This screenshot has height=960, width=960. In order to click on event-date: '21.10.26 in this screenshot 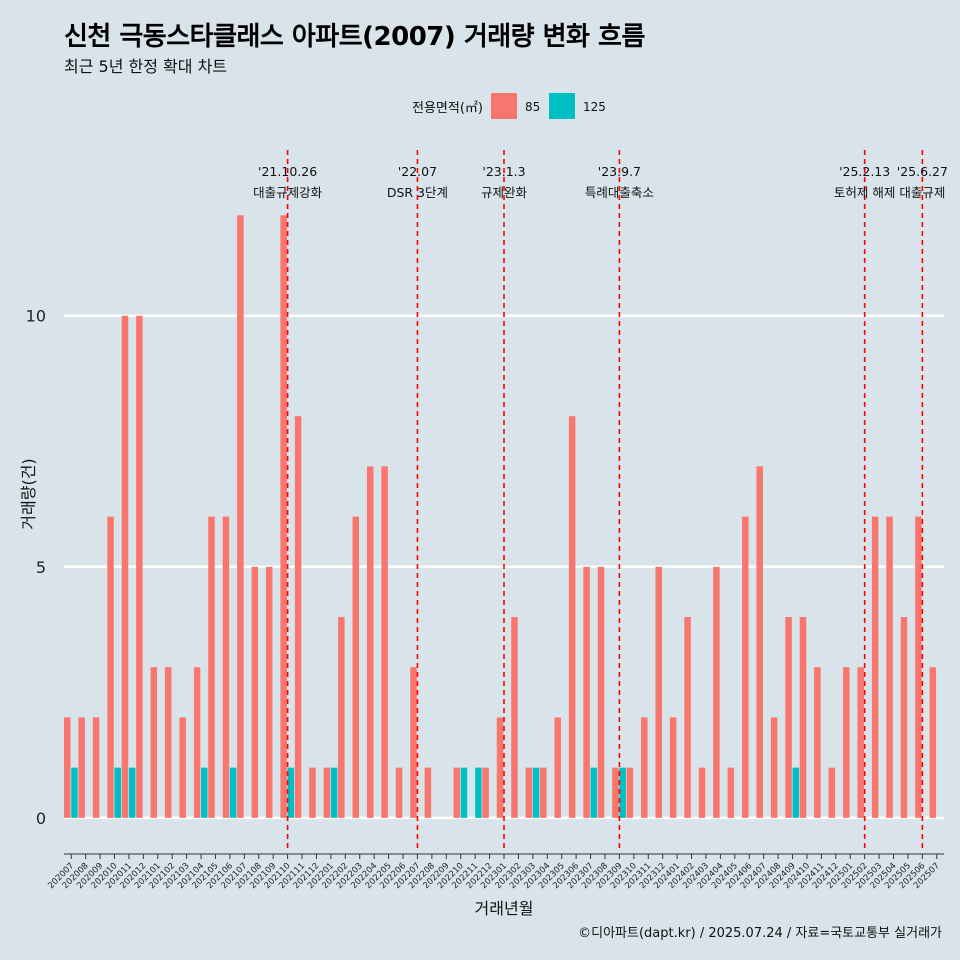, I will do `click(287, 171)`.